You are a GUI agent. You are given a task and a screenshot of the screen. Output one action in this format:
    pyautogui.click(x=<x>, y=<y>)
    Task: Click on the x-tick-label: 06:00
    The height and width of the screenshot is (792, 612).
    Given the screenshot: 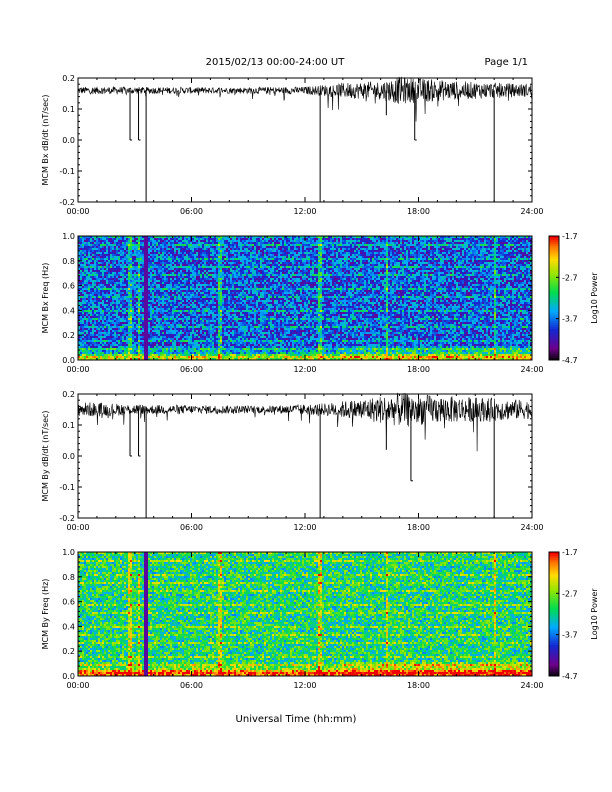 What is the action you would take?
    pyautogui.click(x=191, y=211)
    